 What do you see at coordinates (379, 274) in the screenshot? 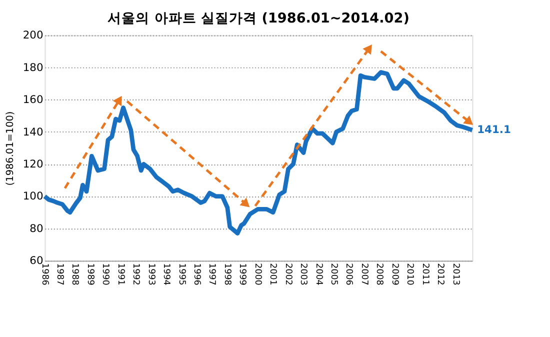
I see `x-tick-label: 2008` at bounding box center [379, 274].